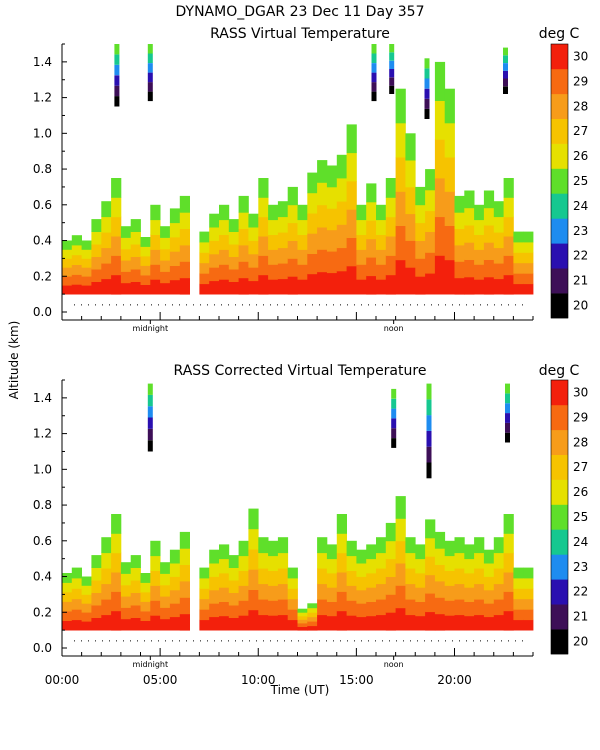  What do you see at coordinates (42, 612) in the screenshot?
I see `y-tick-label: 0.2` at bounding box center [42, 612].